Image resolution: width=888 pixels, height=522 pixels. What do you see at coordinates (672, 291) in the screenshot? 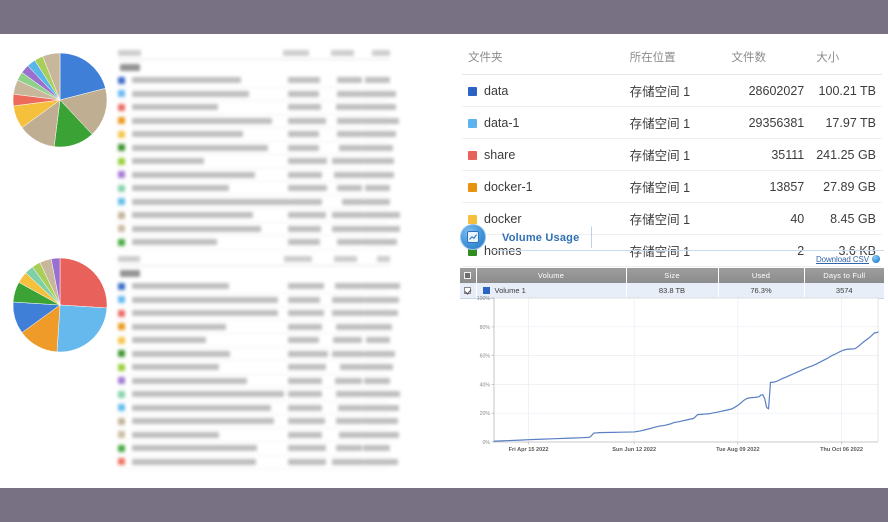
I see `volume-table-row: Volume 1 83.8 TB 76.3% 3574` at bounding box center [672, 291].